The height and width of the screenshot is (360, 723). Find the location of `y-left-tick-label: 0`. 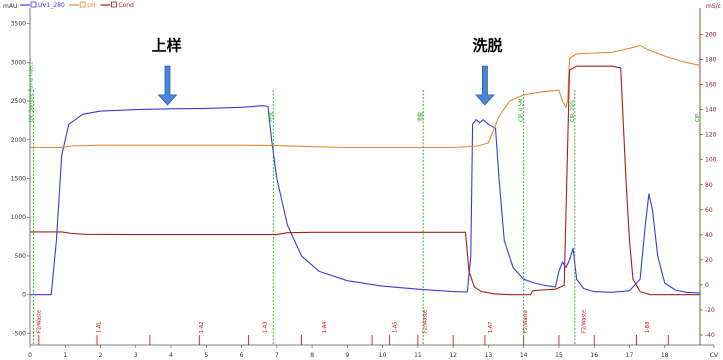

y-left-tick-label: 0 is located at coordinates (24, 295).